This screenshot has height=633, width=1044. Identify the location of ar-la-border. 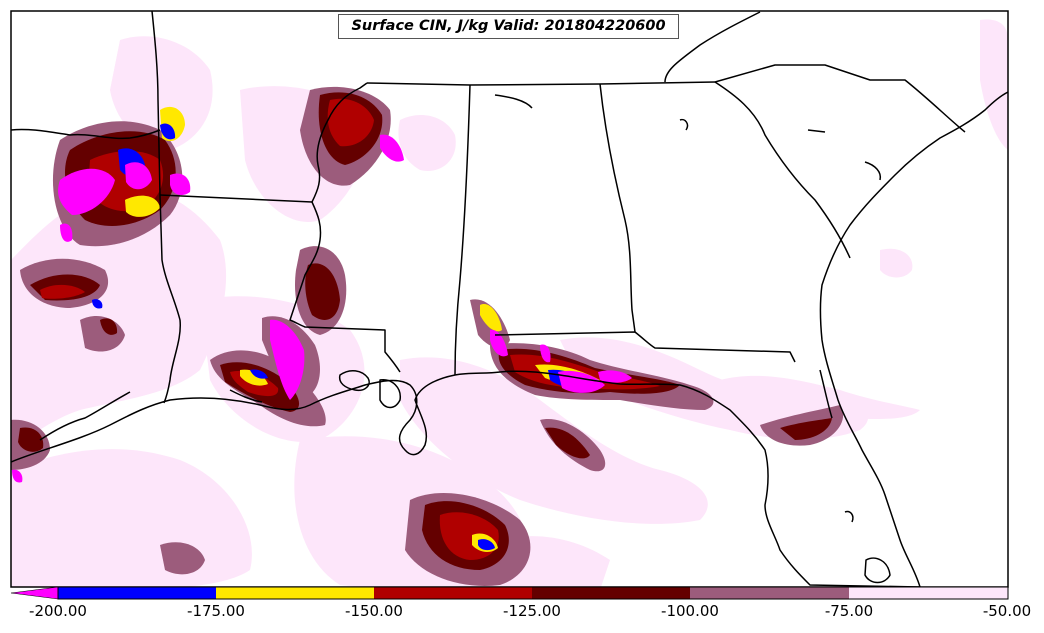
(236, 198).